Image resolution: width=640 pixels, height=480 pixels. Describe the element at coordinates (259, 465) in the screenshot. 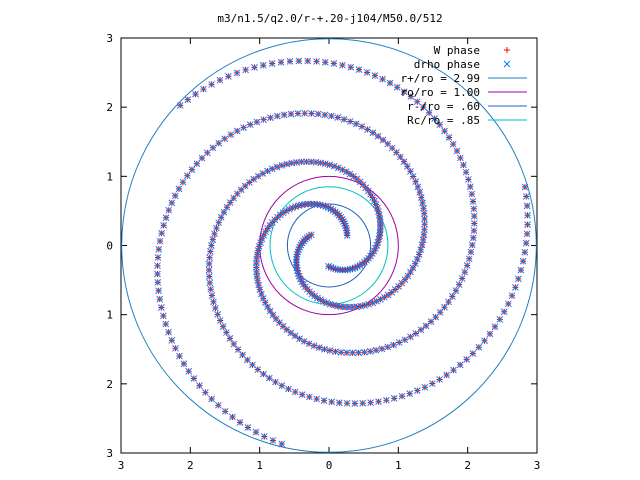

I see `x-tick-label: 1` at that location.